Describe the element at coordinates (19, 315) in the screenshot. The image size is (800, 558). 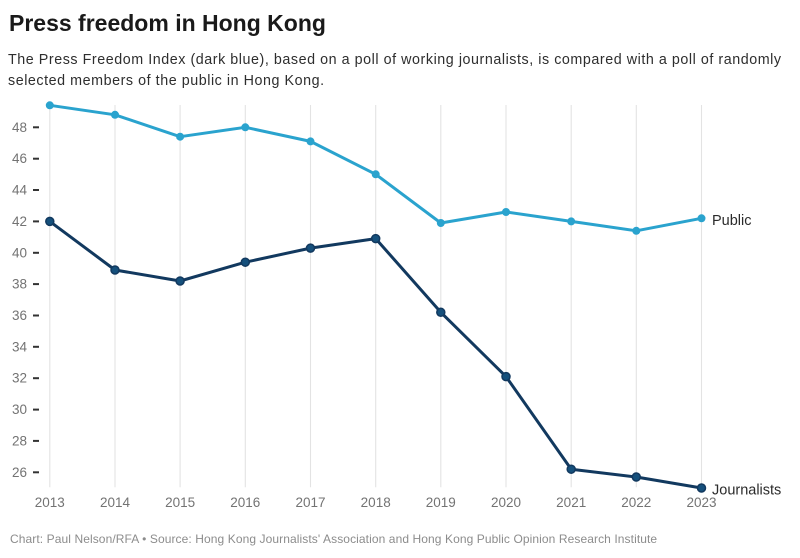
I see `svg-text: 36` at that location.